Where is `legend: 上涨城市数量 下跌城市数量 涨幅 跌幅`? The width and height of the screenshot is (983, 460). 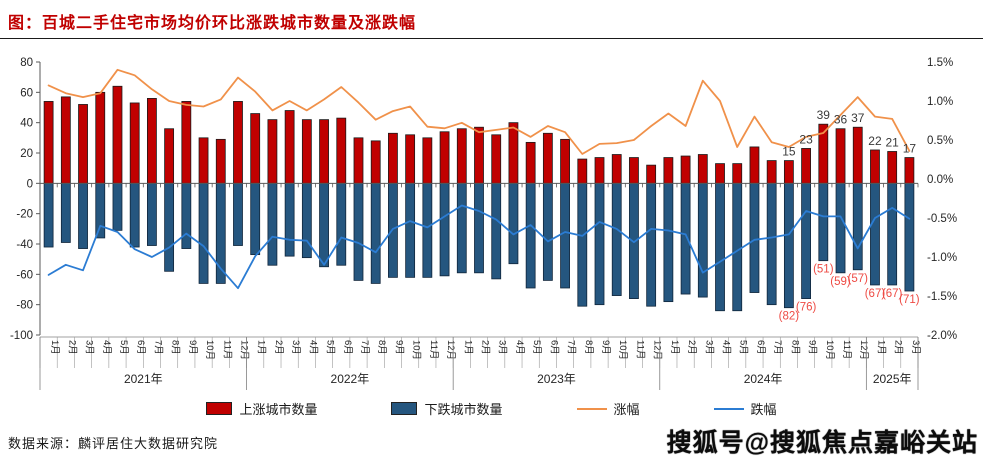 legend: 上涨城市数量 下跌城市数量 涨幅 跌幅 is located at coordinates (491, 408).